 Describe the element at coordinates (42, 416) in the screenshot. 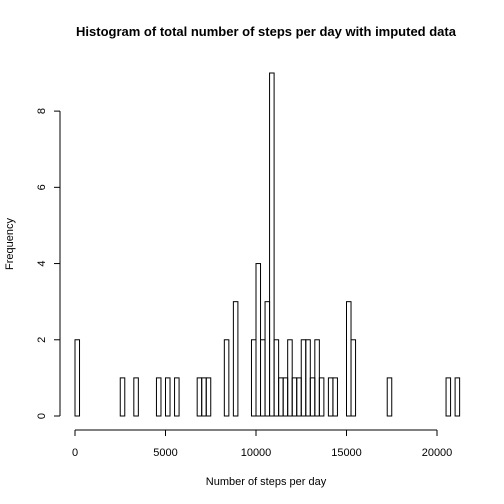

I see `y-tick-label: 0` at that location.